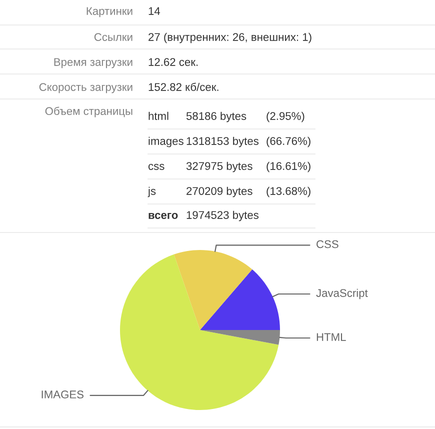  I want to click on slice-label: JavaScript, so click(342, 294).